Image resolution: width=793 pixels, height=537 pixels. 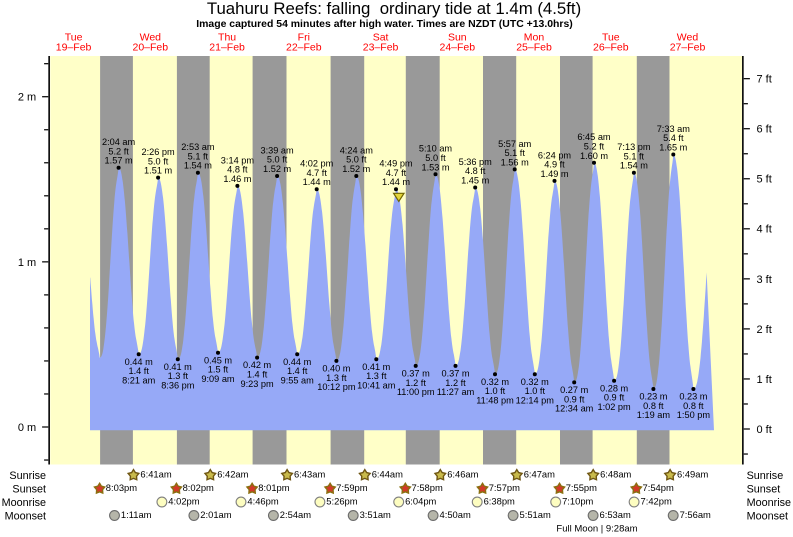 I want to click on svg-text: 8:01pm, so click(x=273, y=487).